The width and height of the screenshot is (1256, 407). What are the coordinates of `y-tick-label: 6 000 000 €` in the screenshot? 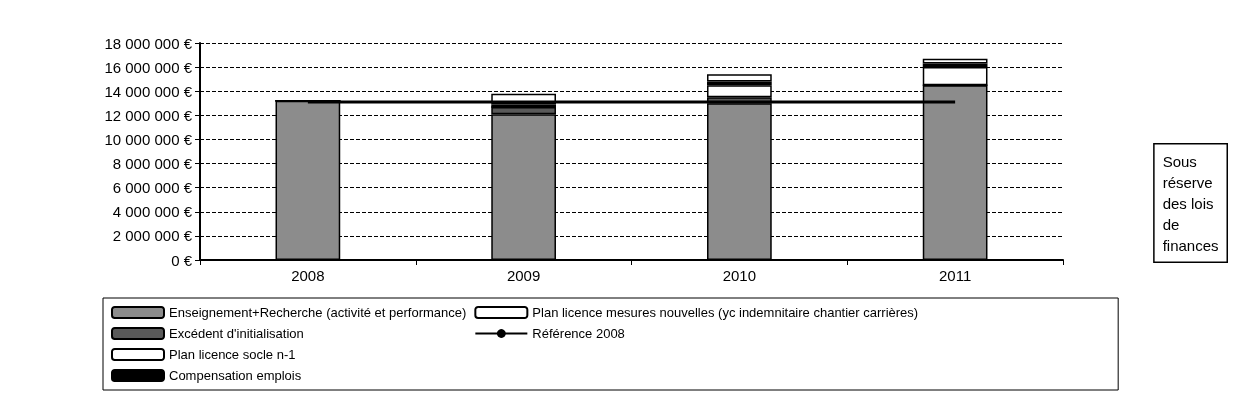 It's located at (152, 188).